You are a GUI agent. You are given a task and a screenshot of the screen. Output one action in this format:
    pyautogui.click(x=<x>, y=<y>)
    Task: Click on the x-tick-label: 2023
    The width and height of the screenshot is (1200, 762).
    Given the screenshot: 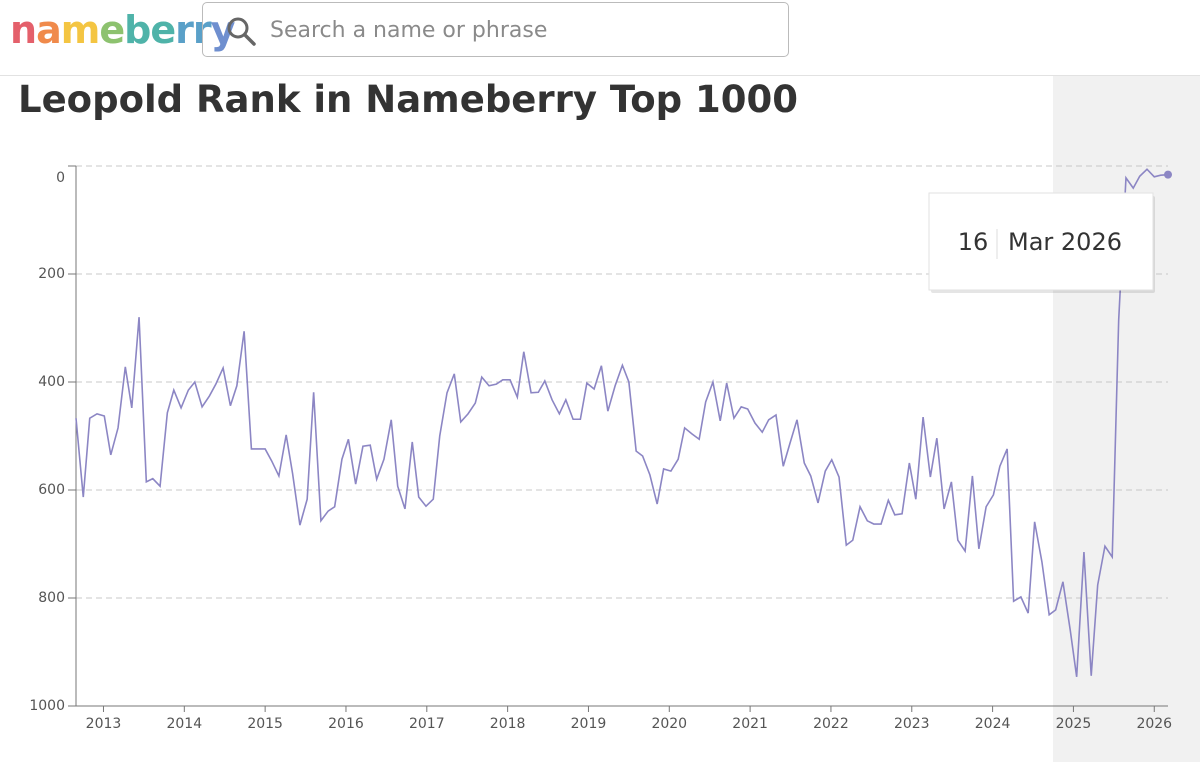 What is the action you would take?
    pyautogui.click(x=912, y=724)
    